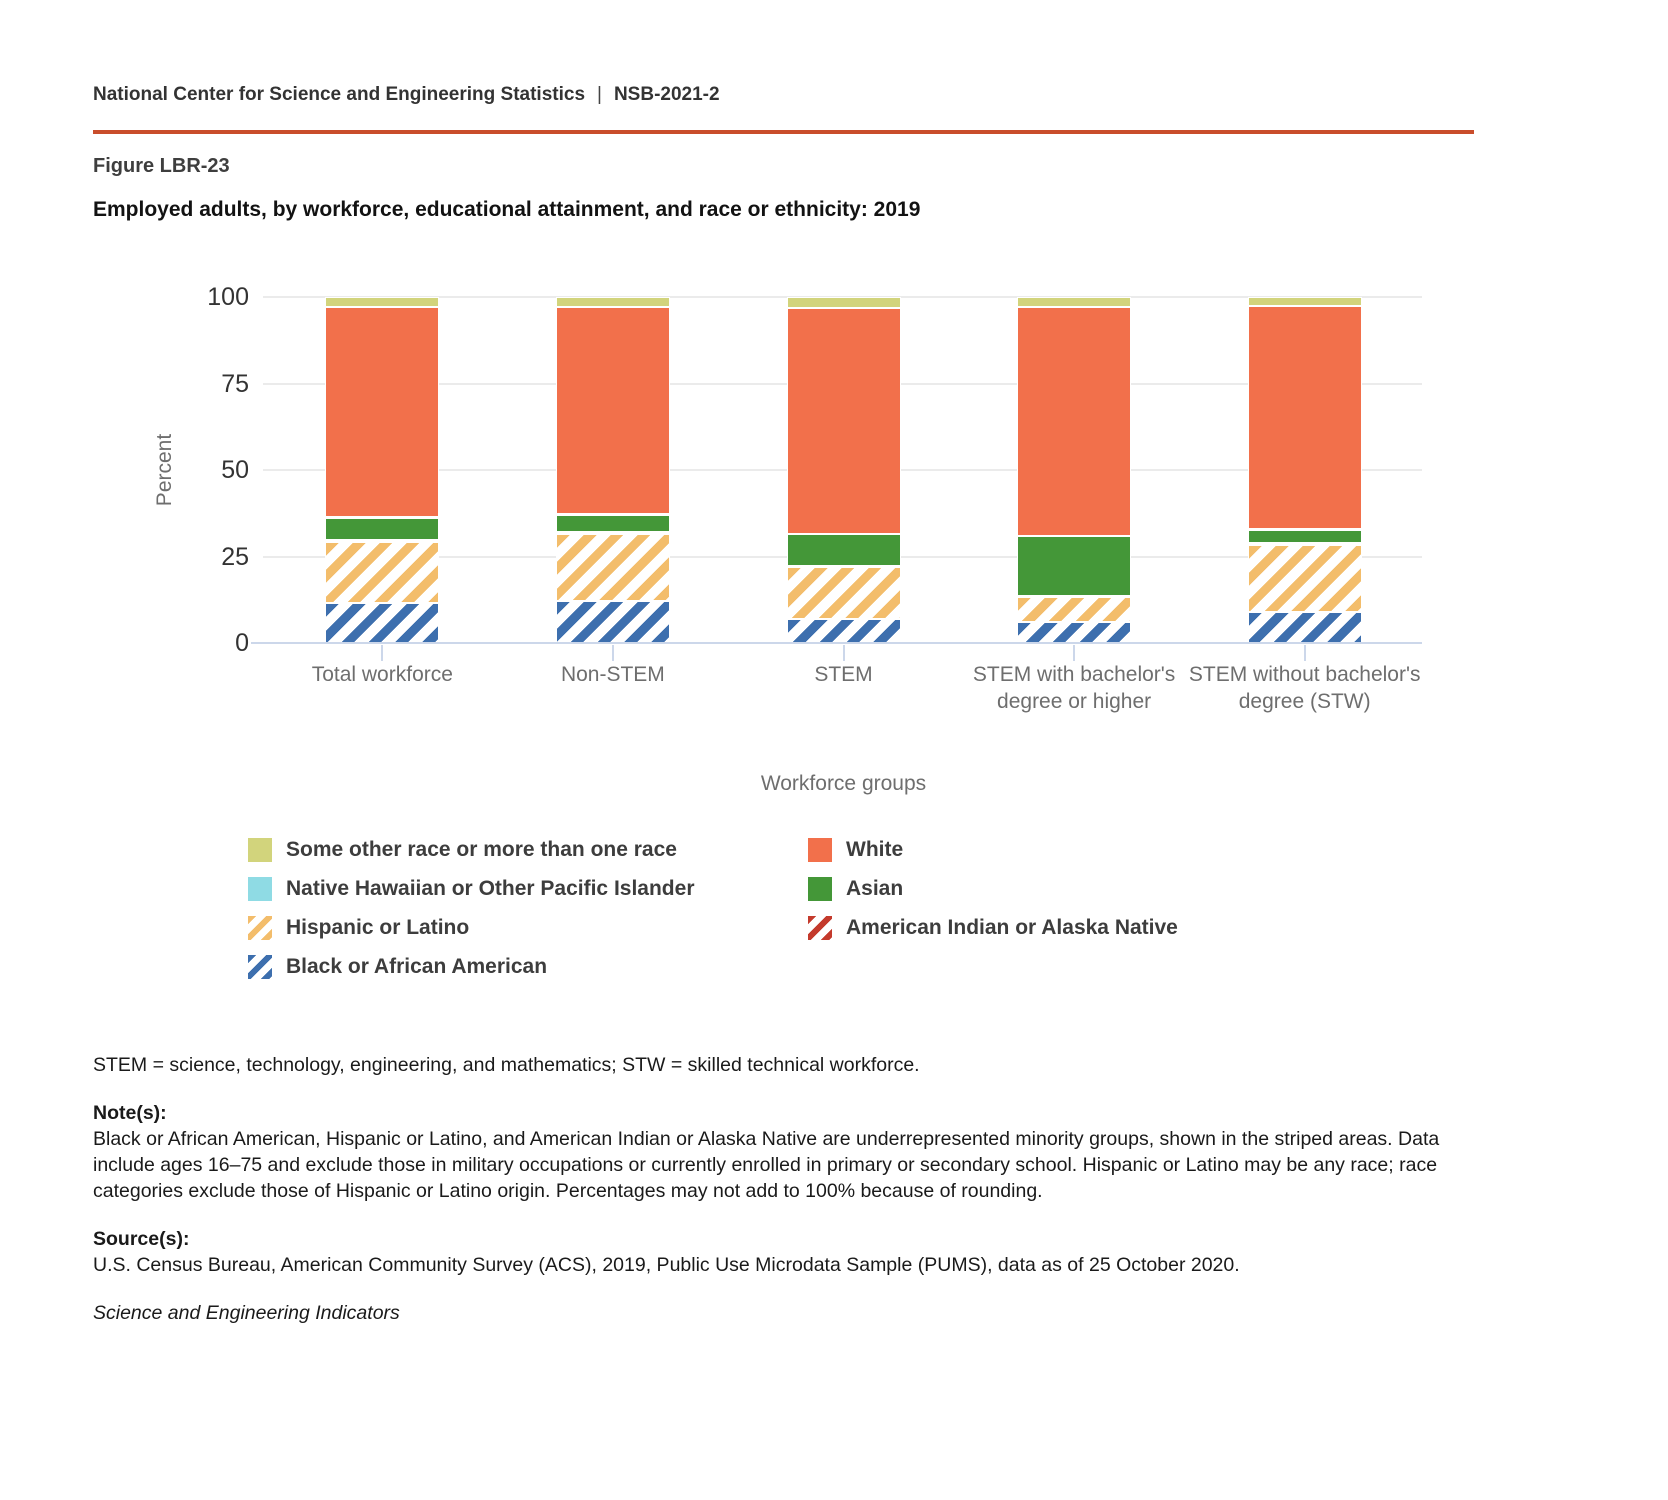 This screenshot has width=1668, height=1500. What do you see at coordinates (820, 889) in the screenshot?
I see `legend-swatch-asian` at bounding box center [820, 889].